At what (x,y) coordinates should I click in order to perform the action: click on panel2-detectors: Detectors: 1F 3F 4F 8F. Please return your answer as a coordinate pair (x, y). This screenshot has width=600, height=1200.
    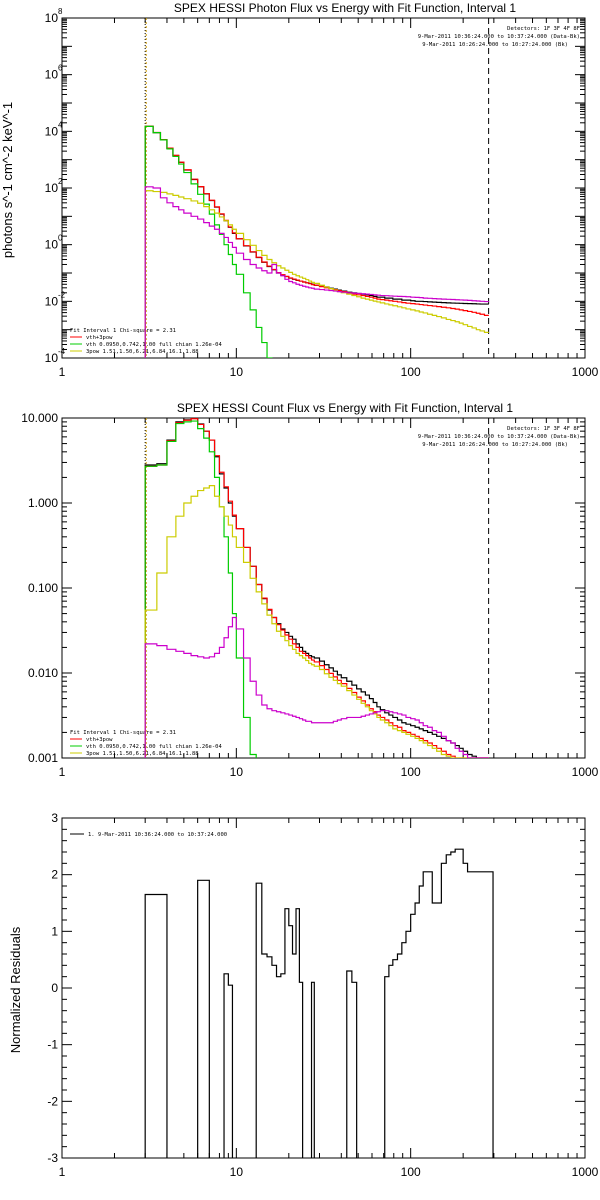
    Looking at the image, I should click on (543, 429).